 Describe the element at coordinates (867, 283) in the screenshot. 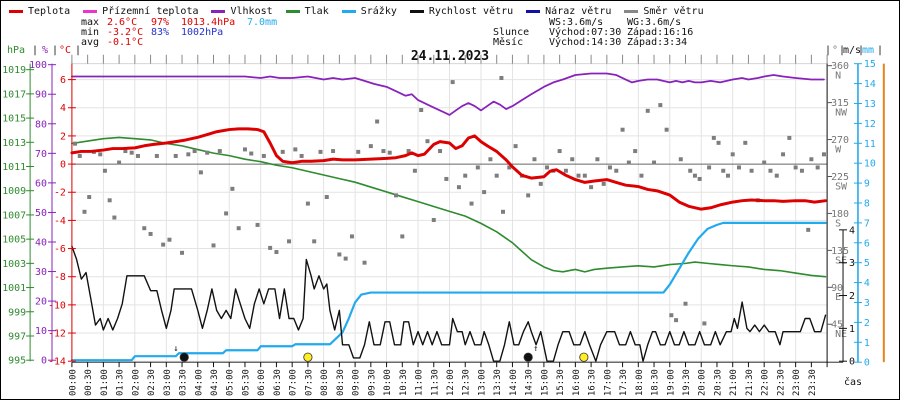

I see `rain-tick-label: 4` at that location.